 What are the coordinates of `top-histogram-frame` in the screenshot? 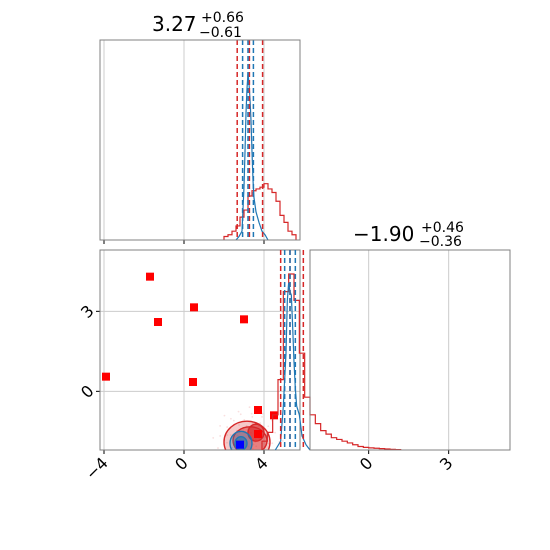 It's located at (200, 140).